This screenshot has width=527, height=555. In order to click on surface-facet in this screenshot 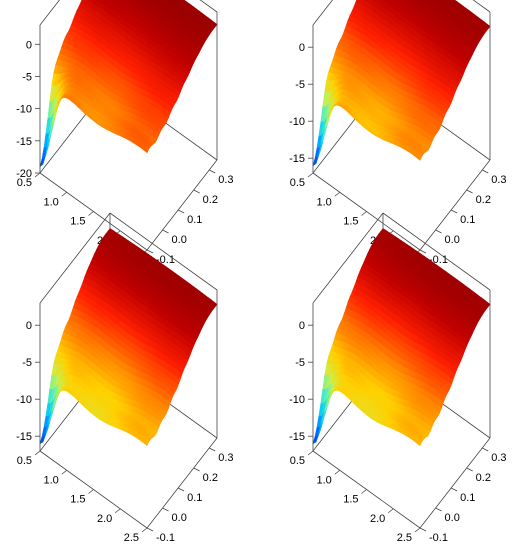, I will do `click(315, 161)`.